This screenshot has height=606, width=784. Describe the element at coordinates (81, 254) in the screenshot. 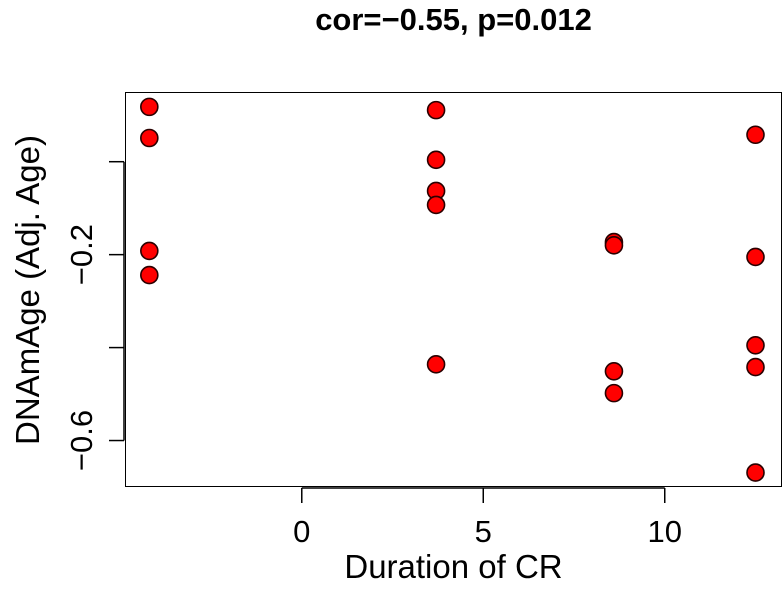

I see `y-tick-label: −0.2` at that location.